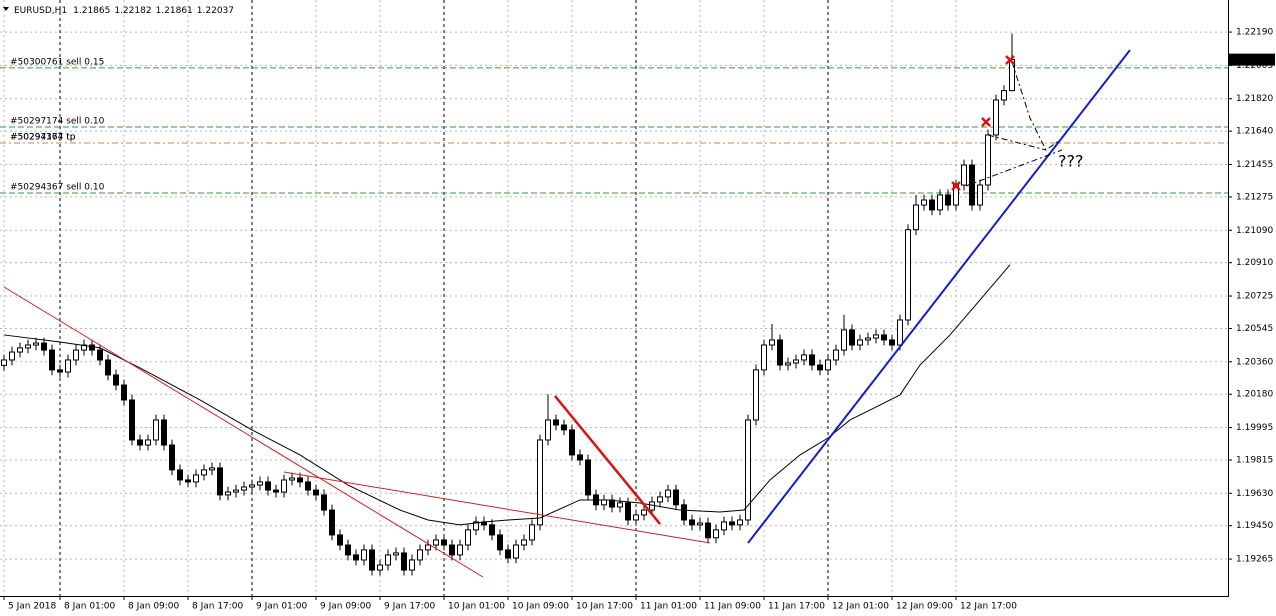  Describe the element at coordinates (1254, 99) in the screenshot. I see `y-tick-label: 1.21820` at that location.